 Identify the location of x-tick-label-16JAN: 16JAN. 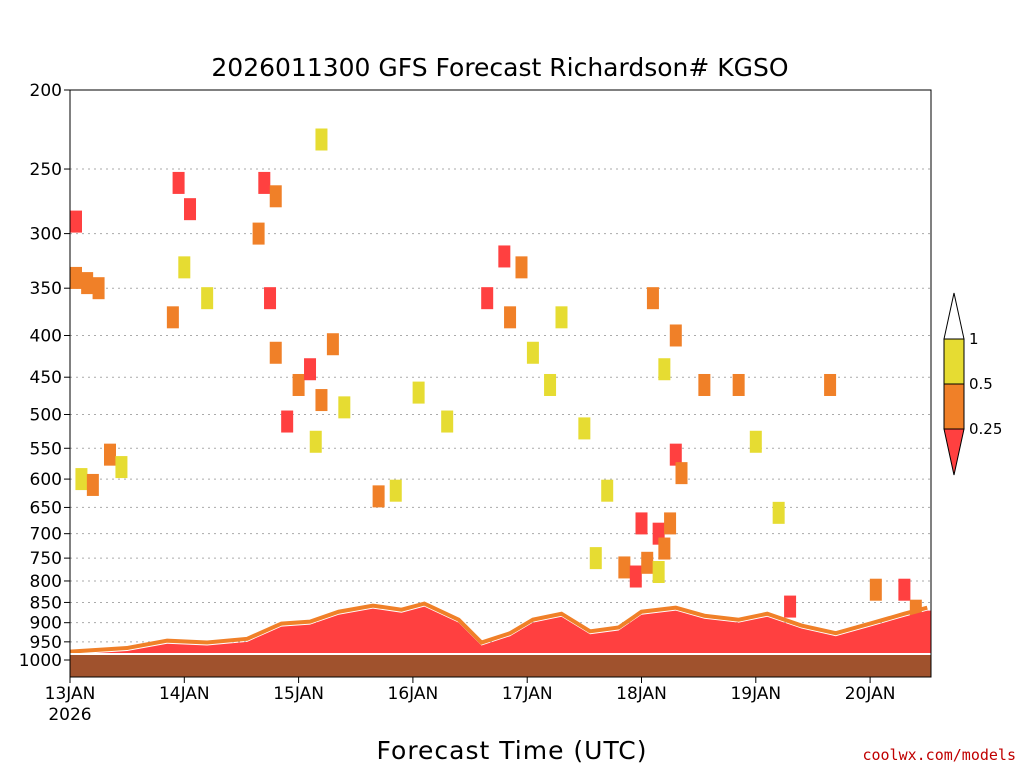
(413, 694).